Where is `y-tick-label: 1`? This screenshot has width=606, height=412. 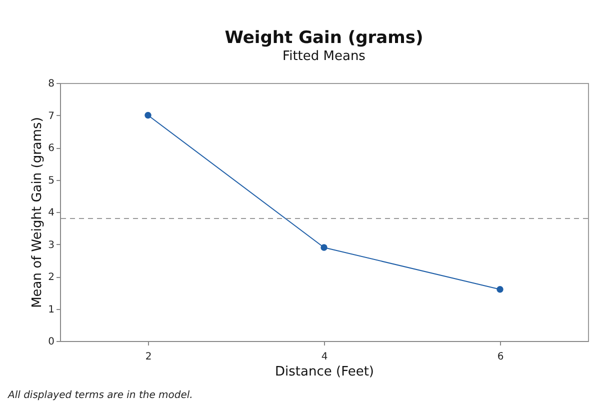 y-tick-label: 1 is located at coordinates (51, 310).